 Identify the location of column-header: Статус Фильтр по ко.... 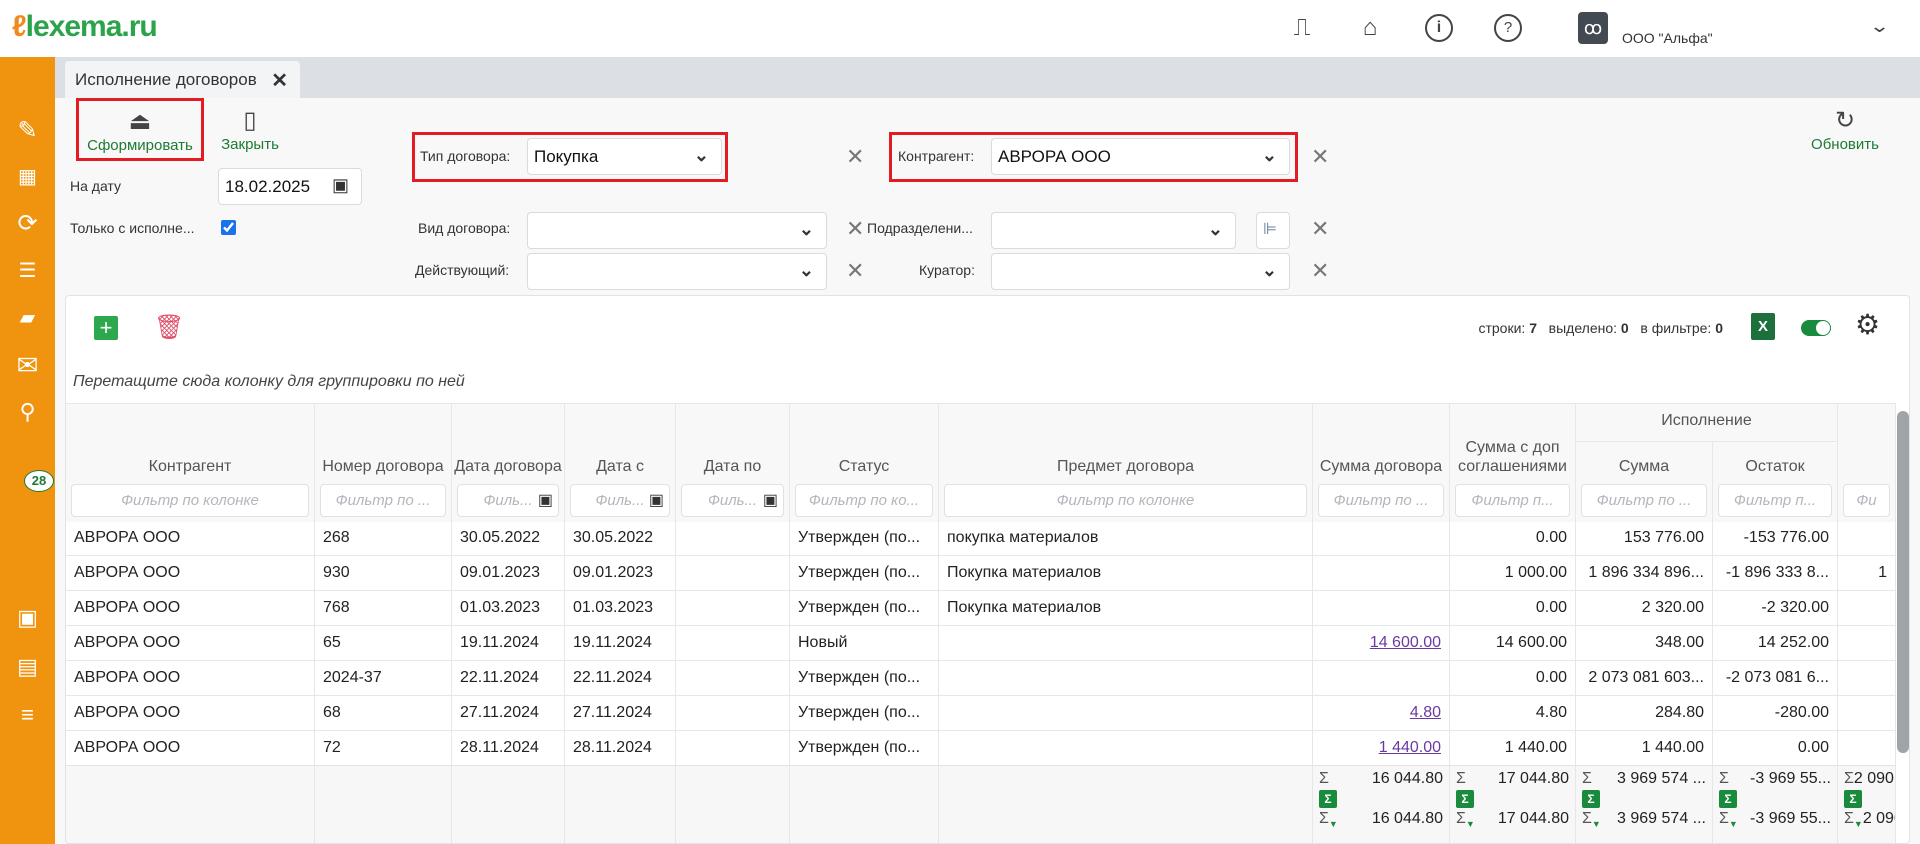
(864, 463).